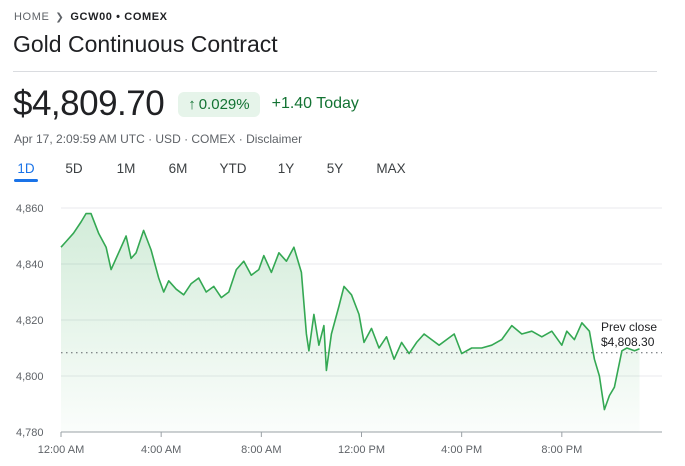 This screenshot has width=685, height=466. I want to click on y-tick-label: 4,860, so click(30, 209).